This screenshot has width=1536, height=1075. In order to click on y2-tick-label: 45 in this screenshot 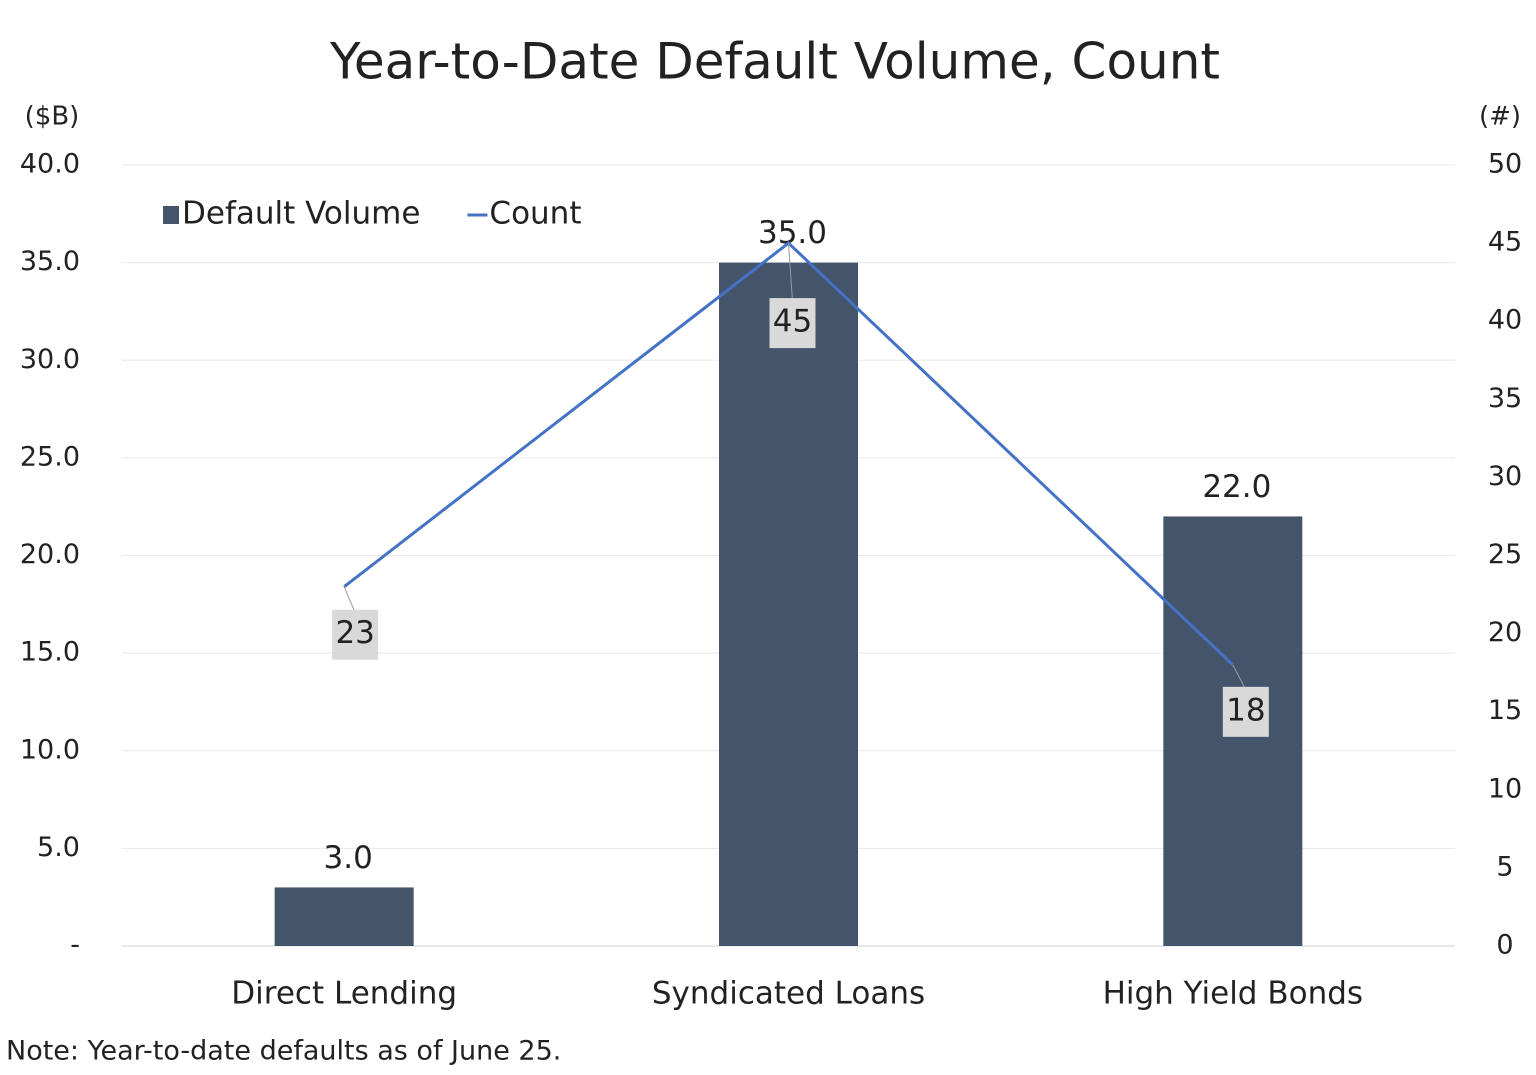, I will do `click(1505, 242)`.